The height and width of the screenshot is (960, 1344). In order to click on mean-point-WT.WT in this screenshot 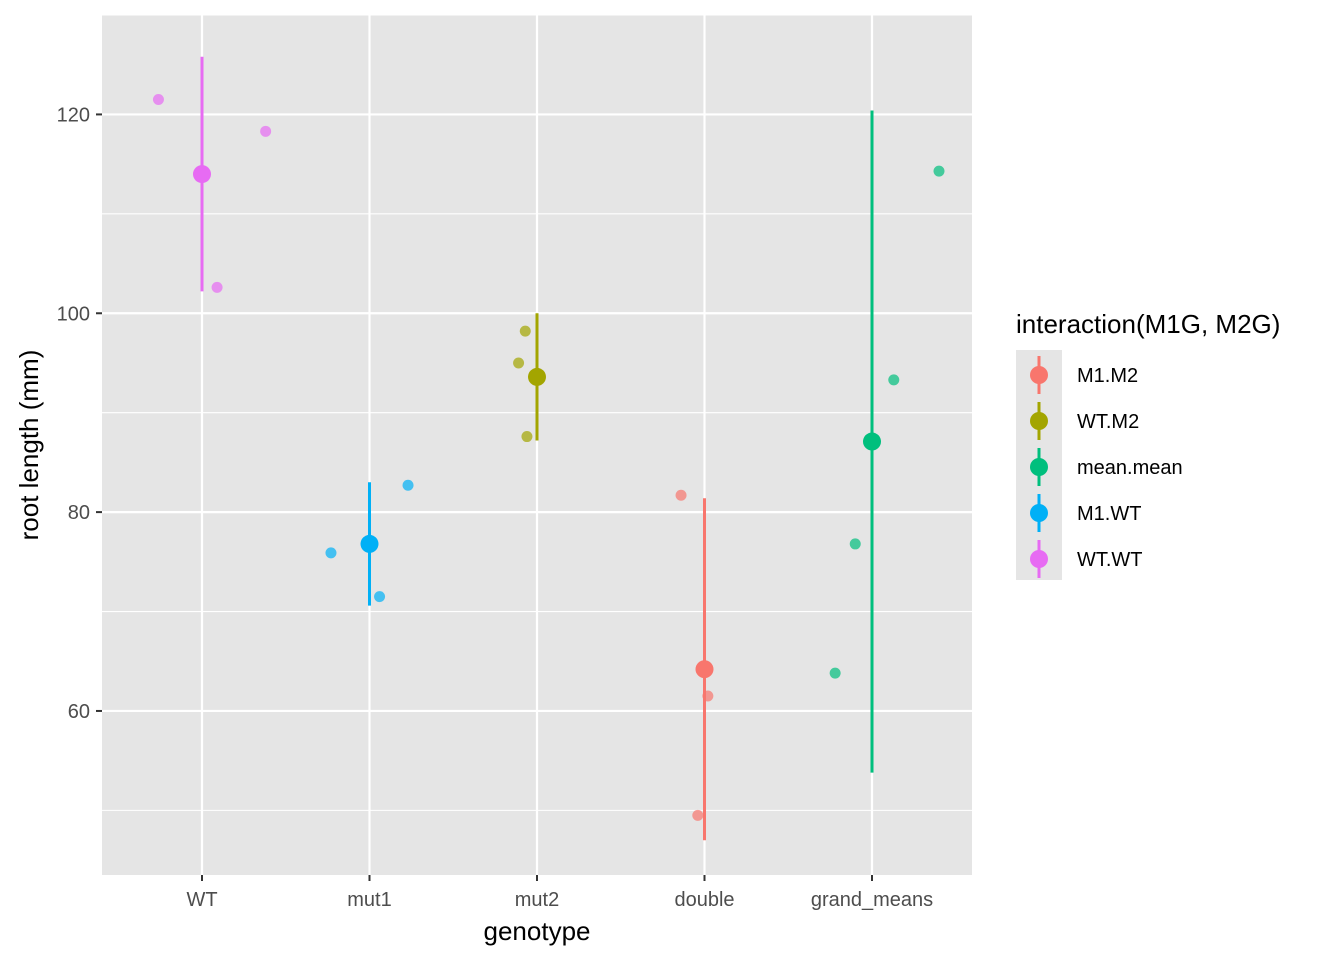, I will do `click(202, 174)`.